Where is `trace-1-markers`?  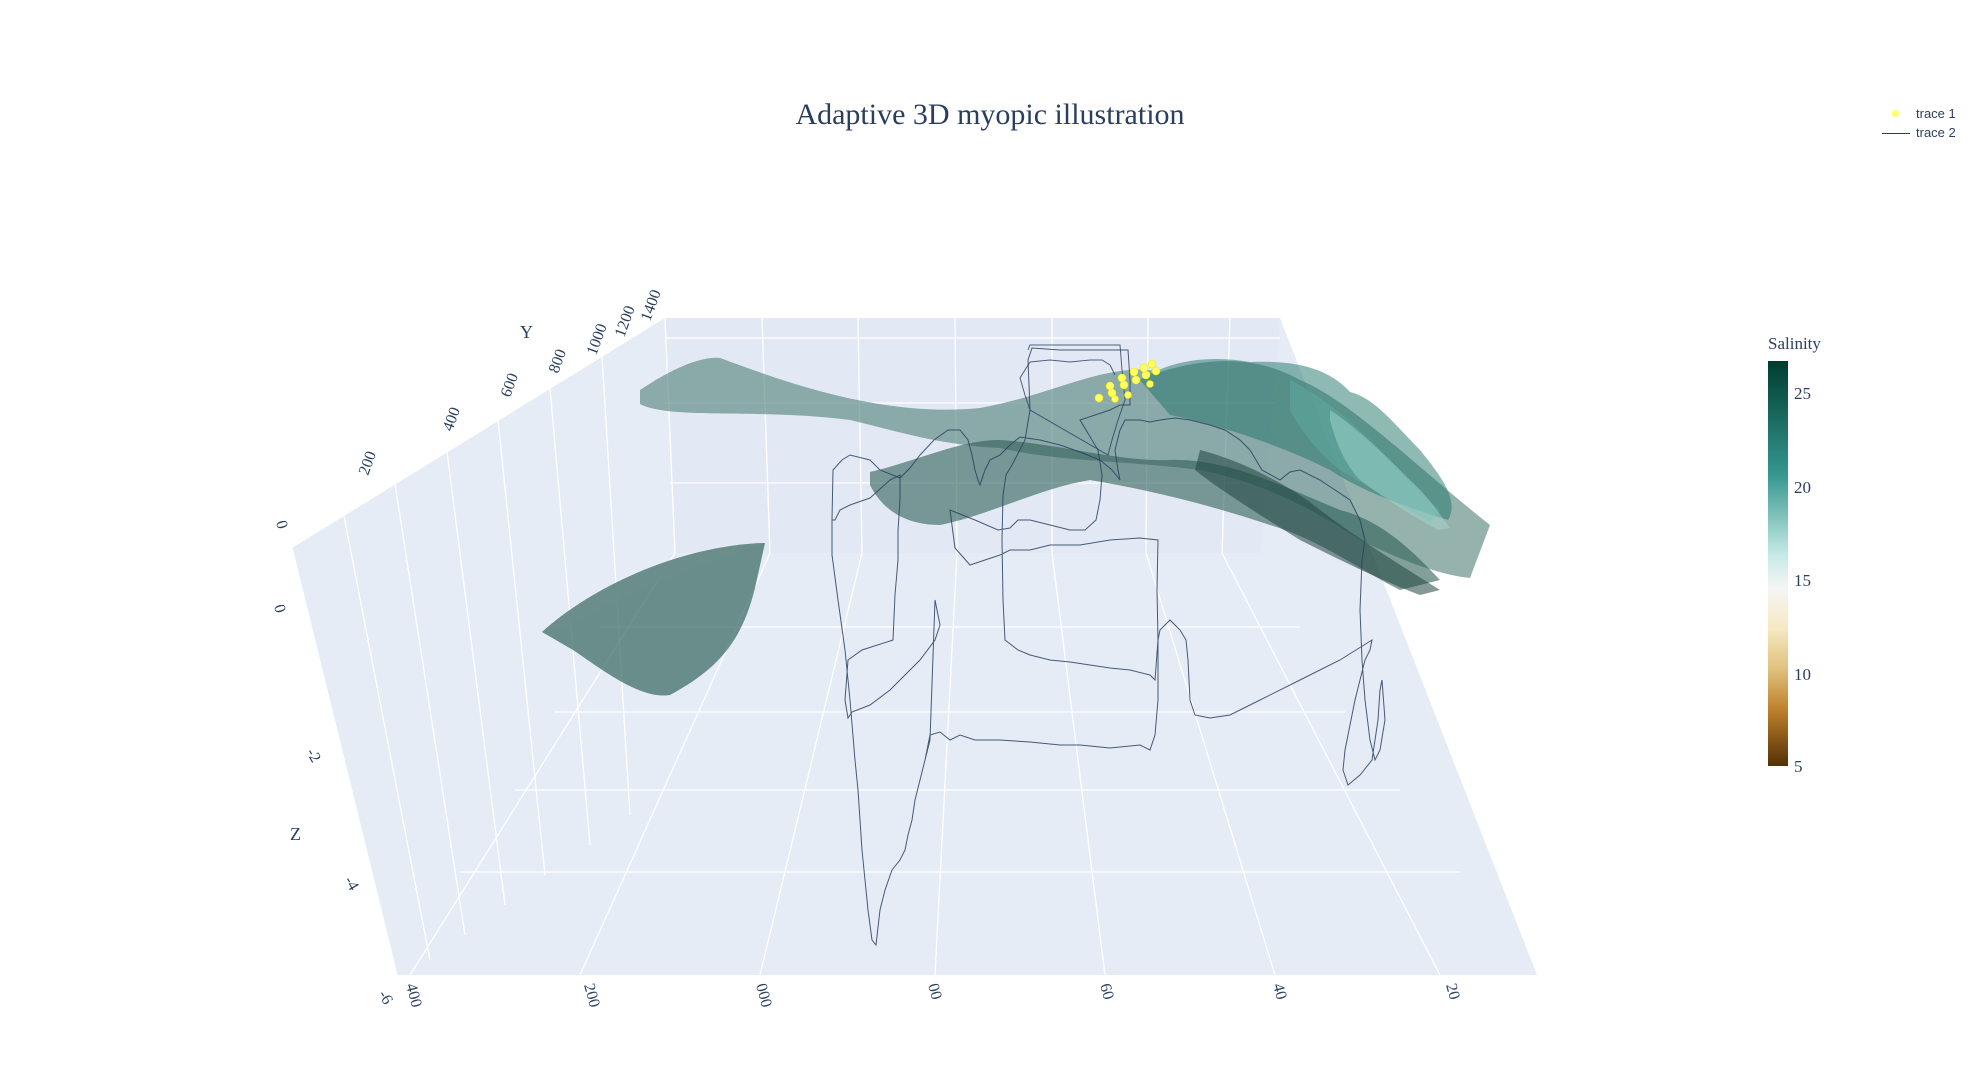
trace-1-markers is located at coordinates (1127, 381).